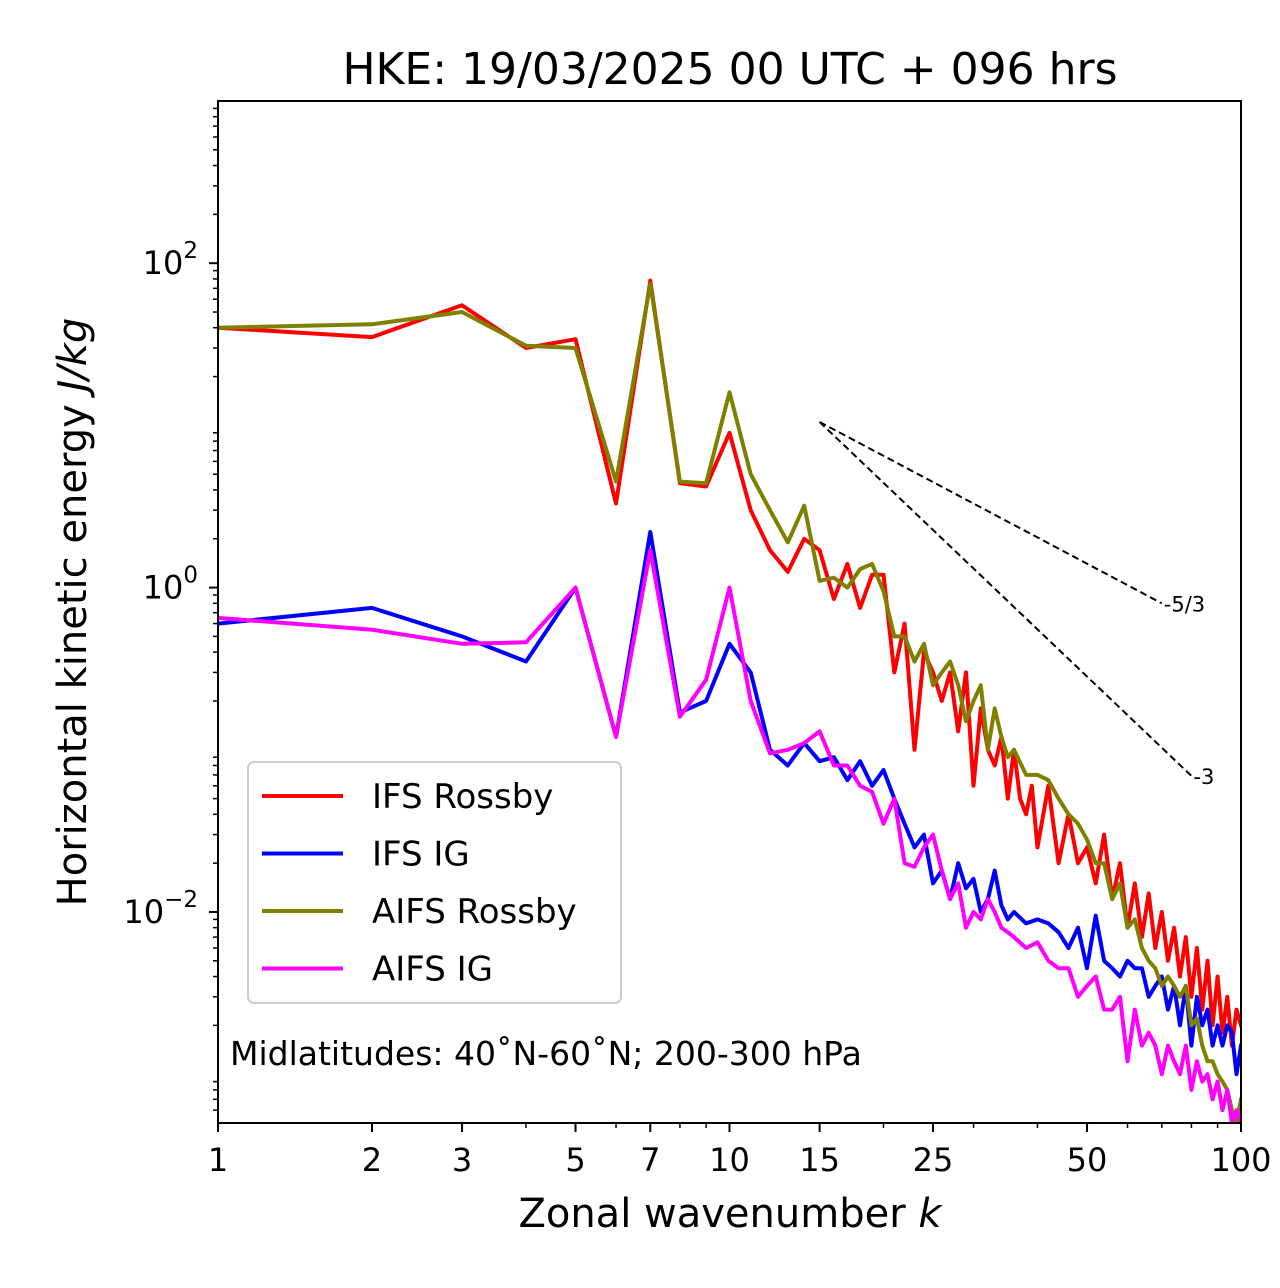  I want to click on x-tick-label: 100, so click(1240, 1160).